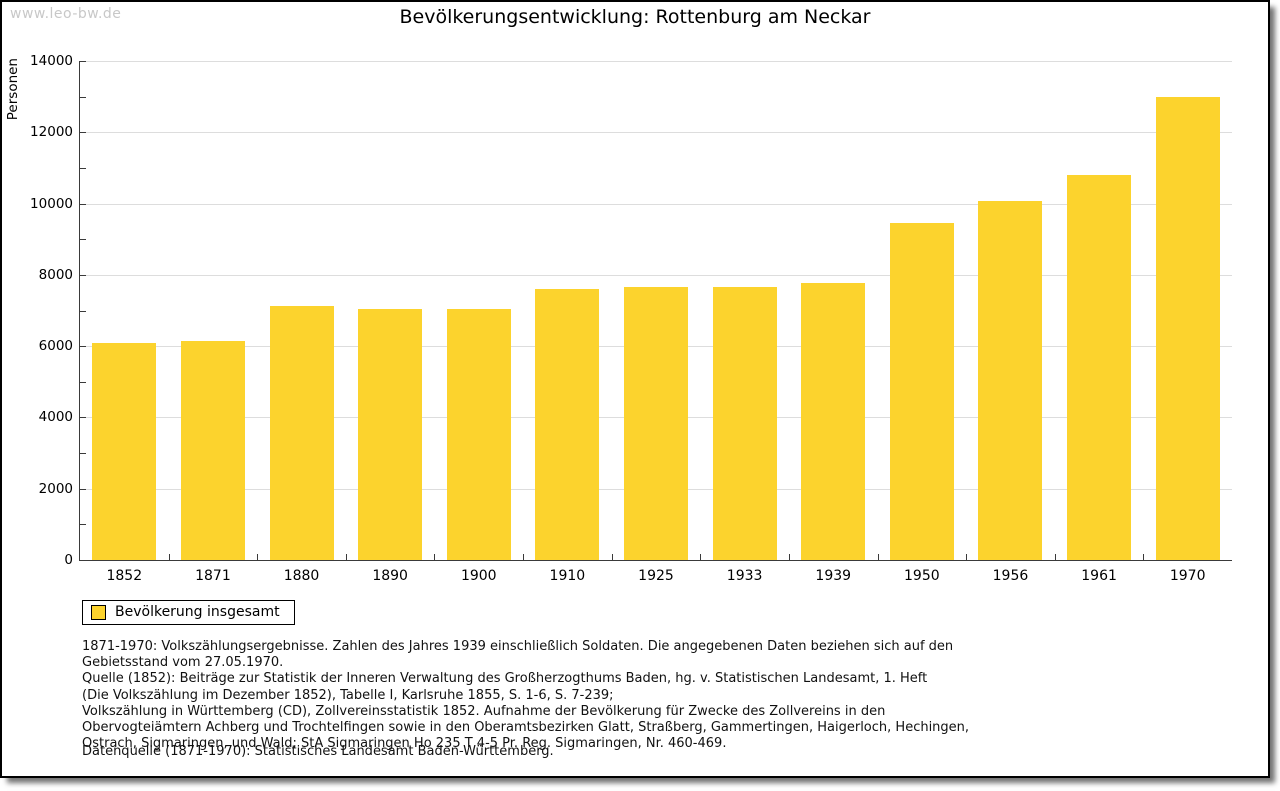  I want to click on y-tick-label-0: 0, so click(68, 560).